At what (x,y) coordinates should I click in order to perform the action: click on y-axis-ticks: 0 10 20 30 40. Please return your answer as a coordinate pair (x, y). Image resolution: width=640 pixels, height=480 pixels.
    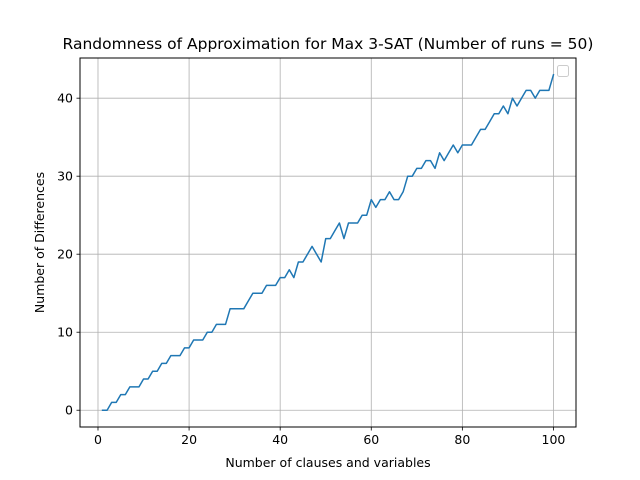
    Looking at the image, I should click on (68, 254).